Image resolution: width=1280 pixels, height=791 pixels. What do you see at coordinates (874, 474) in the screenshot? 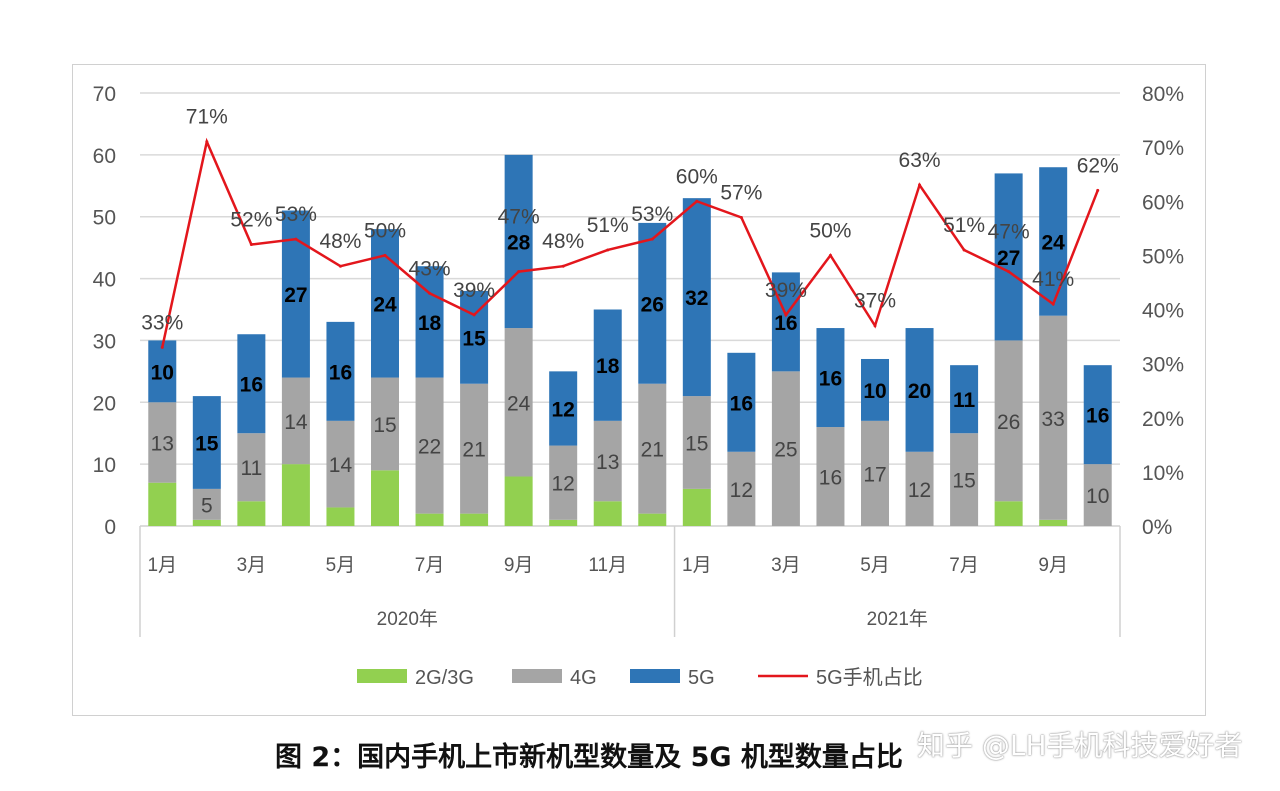
I see `data-label-4g: 17` at bounding box center [874, 474].